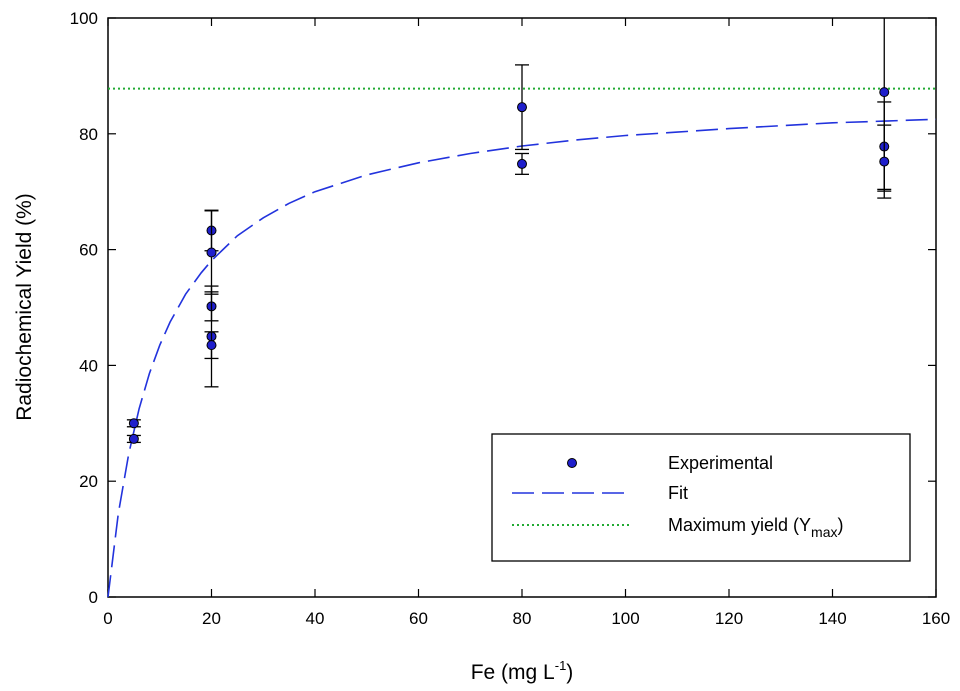 This screenshot has width=960, height=691. What do you see at coordinates (729, 618) in the screenshot?
I see `x-tick-label: 120` at bounding box center [729, 618].